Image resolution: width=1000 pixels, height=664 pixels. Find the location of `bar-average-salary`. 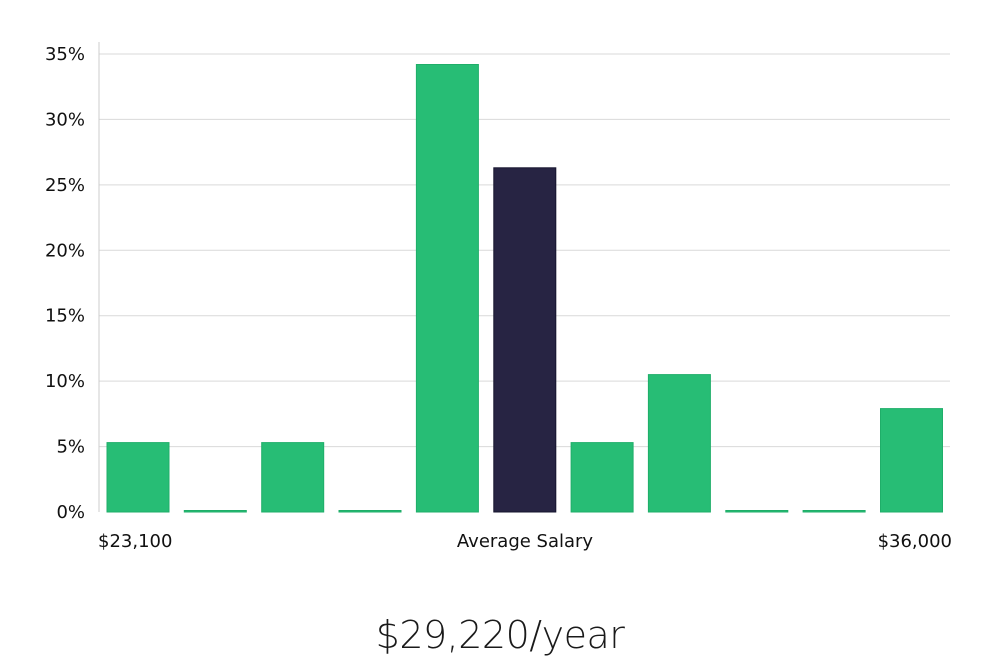

bar-average-salary is located at coordinates (525, 340).